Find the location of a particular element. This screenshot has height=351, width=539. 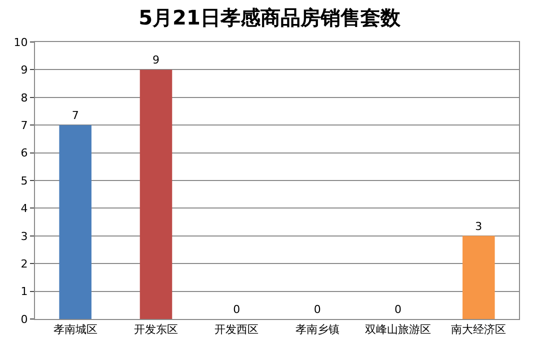

data-label: 9 is located at coordinates (156, 60).